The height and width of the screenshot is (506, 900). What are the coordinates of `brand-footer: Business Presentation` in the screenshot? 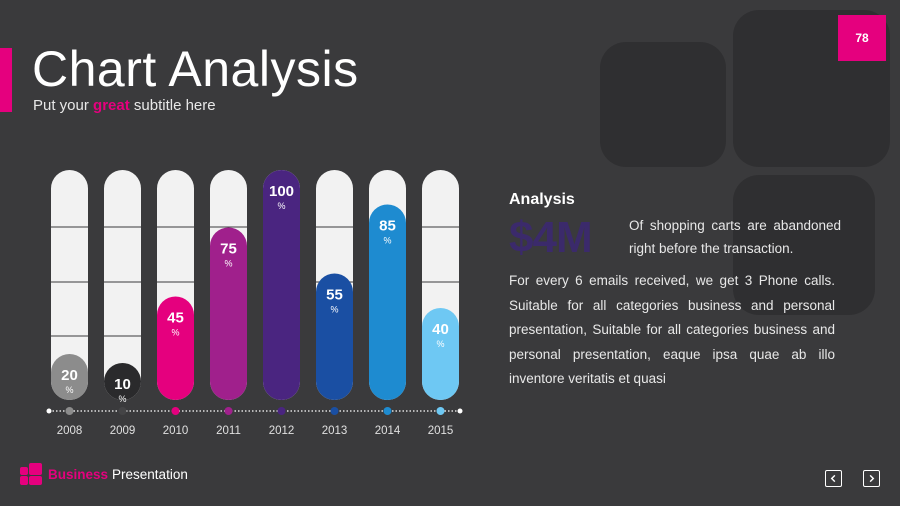 It's located at (104, 474).